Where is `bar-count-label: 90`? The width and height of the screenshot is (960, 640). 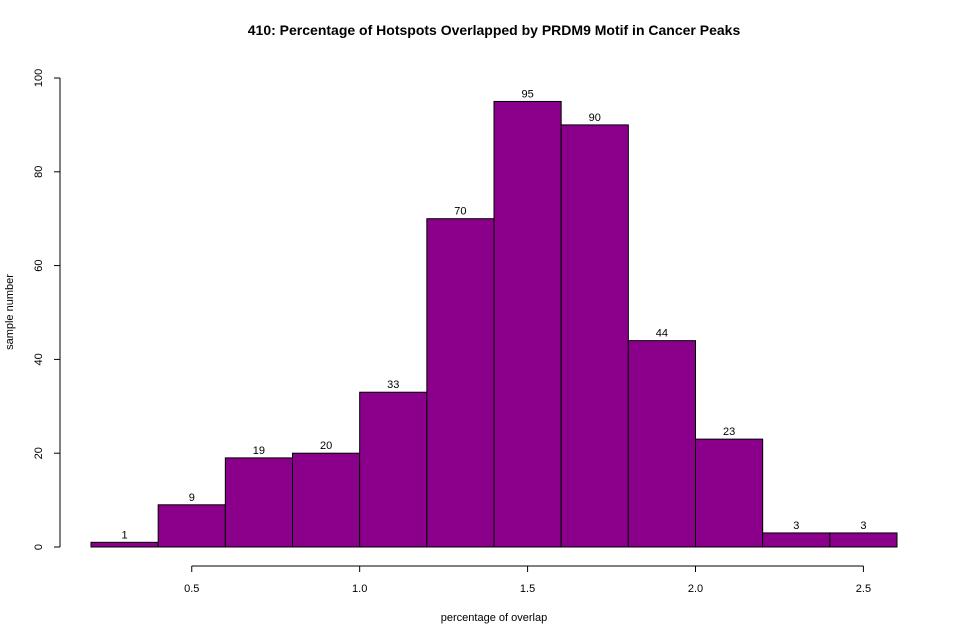 bar-count-label: 90 is located at coordinates (595, 118).